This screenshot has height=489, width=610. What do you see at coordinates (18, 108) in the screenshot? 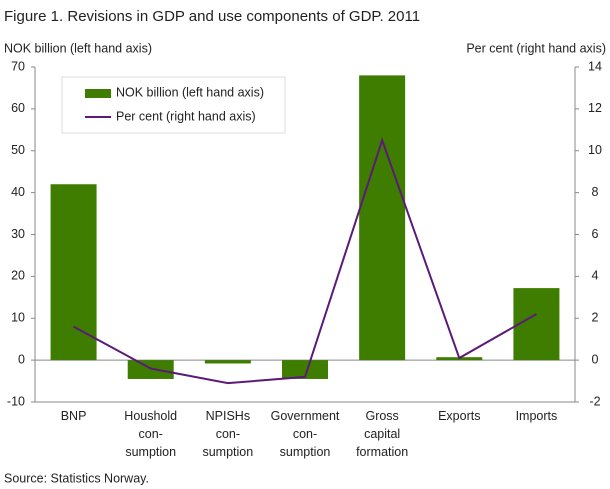
I see `y-tick-label: 60` at bounding box center [18, 108].